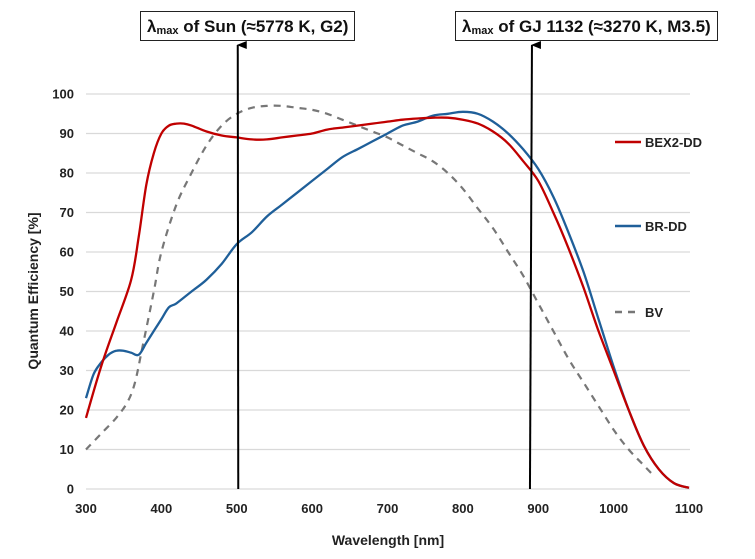 This screenshot has height=559, width=755. What do you see at coordinates (538, 508) in the screenshot?
I see `x-tick-label: 900` at bounding box center [538, 508].